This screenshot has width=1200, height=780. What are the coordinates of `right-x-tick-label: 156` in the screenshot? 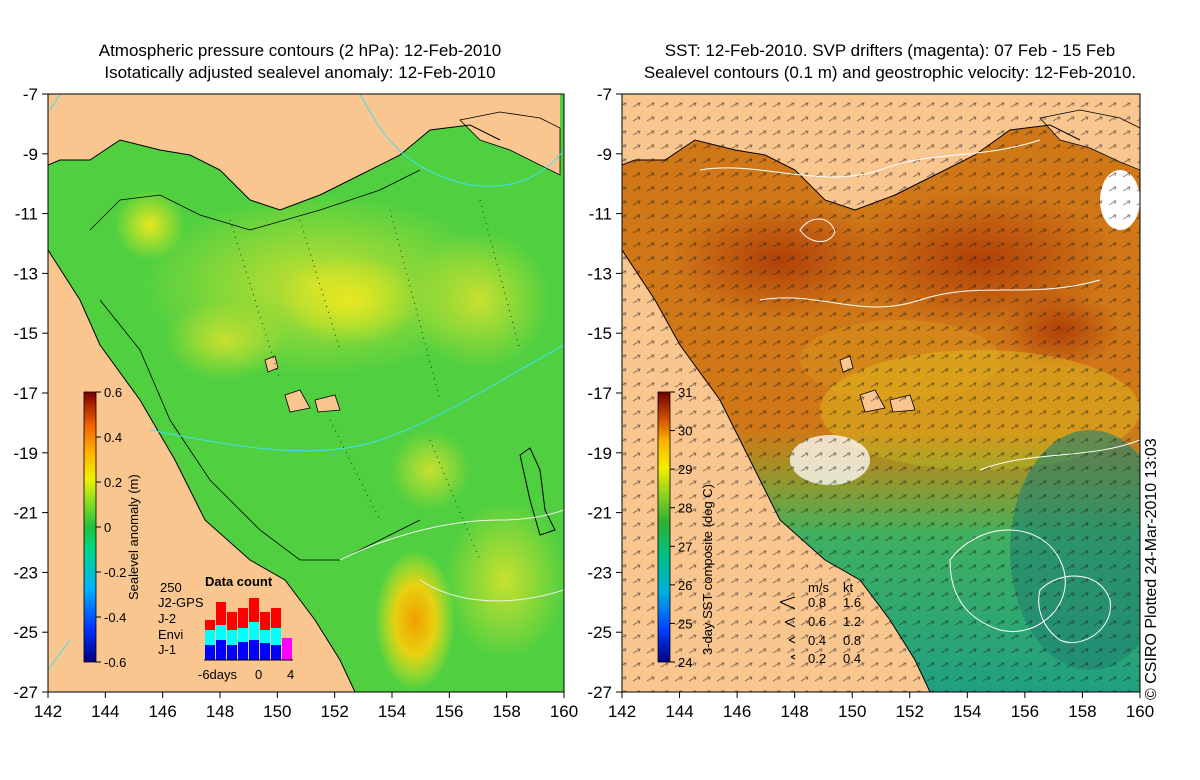 It's located at (1025, 711).